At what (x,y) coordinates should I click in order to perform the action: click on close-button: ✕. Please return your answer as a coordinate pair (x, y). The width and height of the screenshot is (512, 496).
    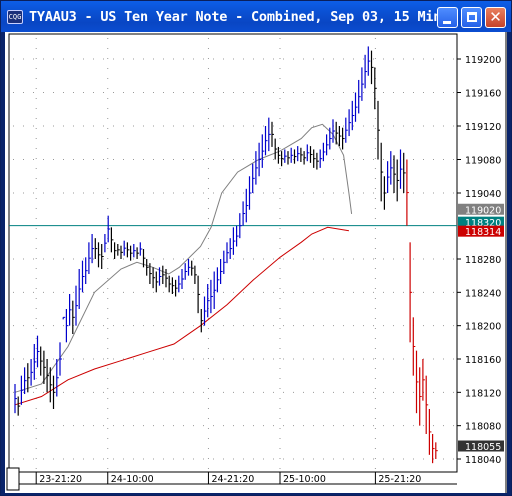
    Looking at the image, I should click on (495, 17).